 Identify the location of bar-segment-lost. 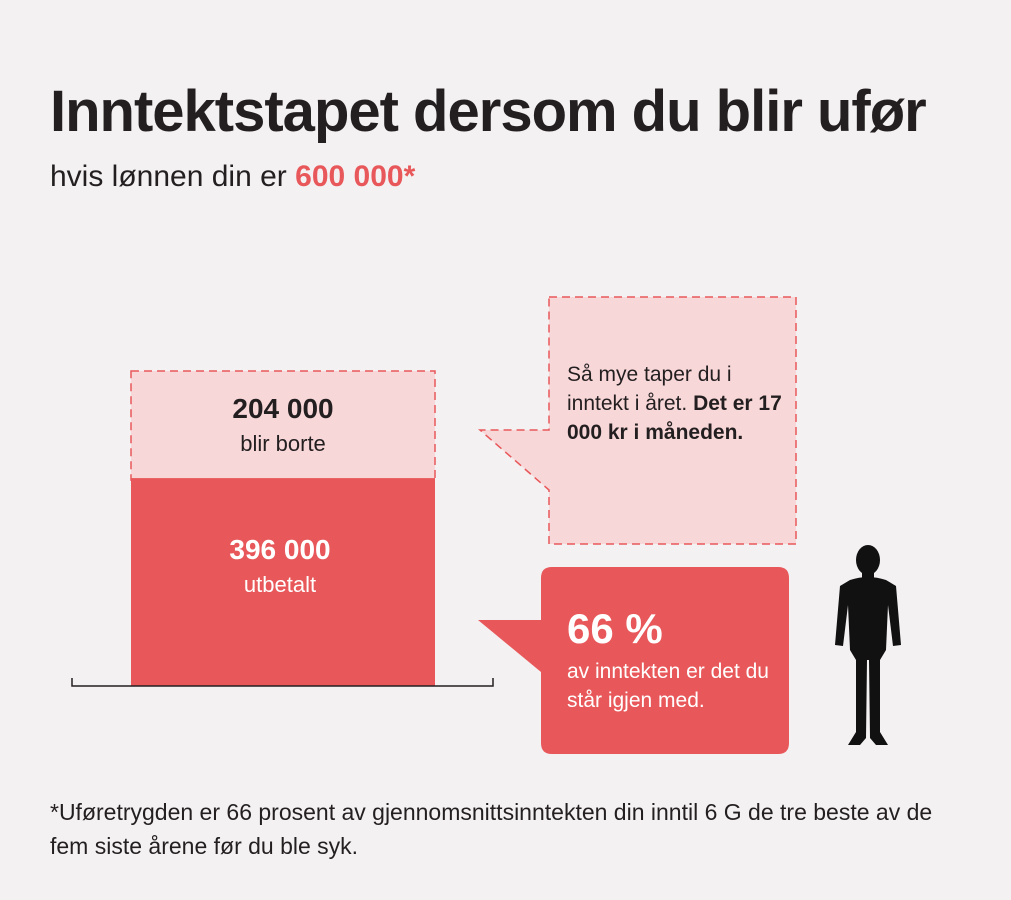
(283, 425).